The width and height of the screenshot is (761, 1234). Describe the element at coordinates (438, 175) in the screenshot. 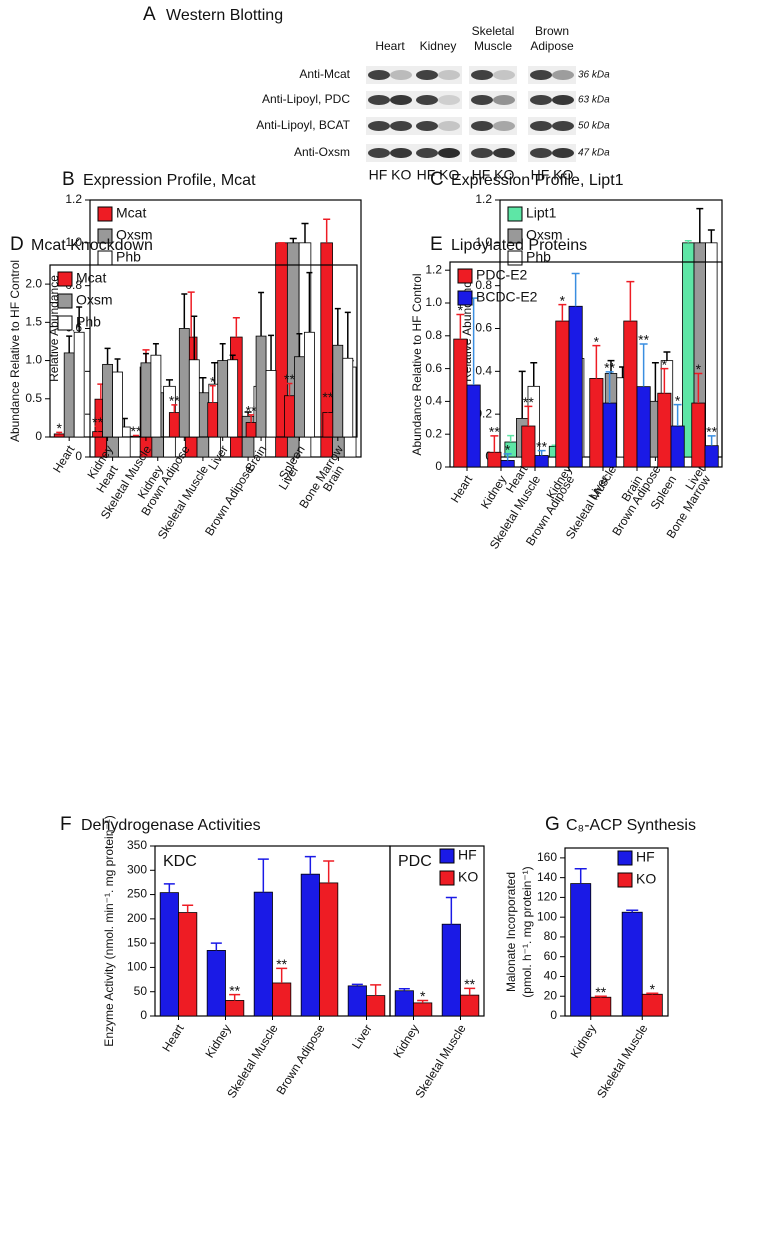

I see `lane-label: HF KO` at that location.